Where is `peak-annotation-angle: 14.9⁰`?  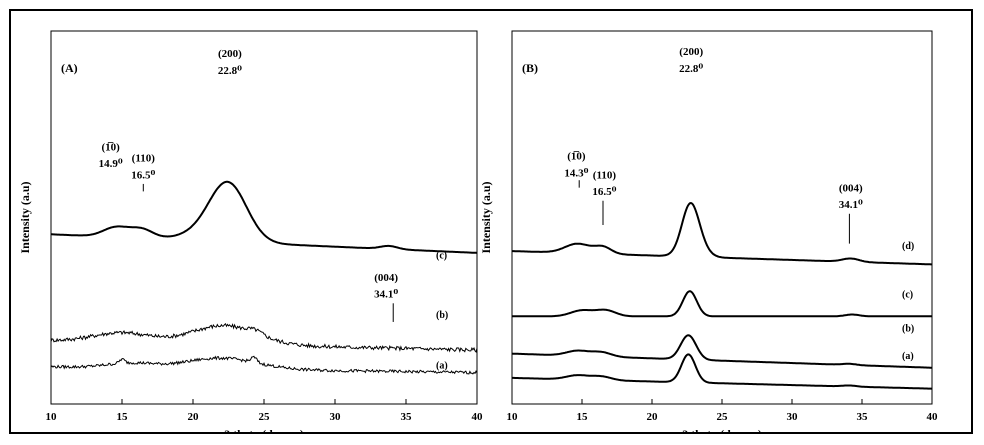
peak-annotation-angle: 14.9⁰ is located at coordinates (111, 164).